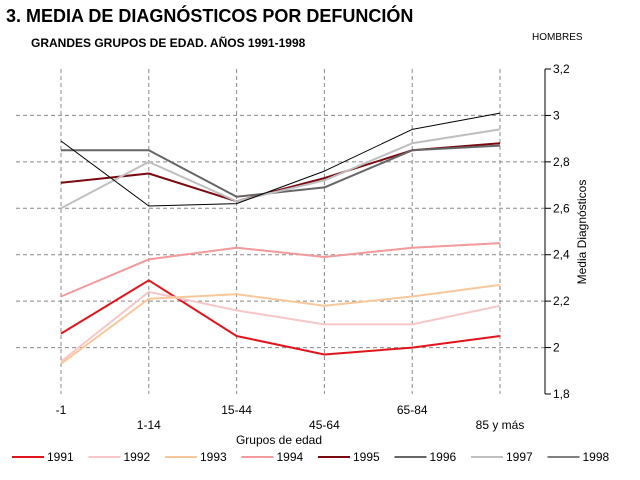  What do you see at coordinates (596, 457) in the screenshot?
I see `legend-label-1998: 1998` at bounding box center [596, 457].